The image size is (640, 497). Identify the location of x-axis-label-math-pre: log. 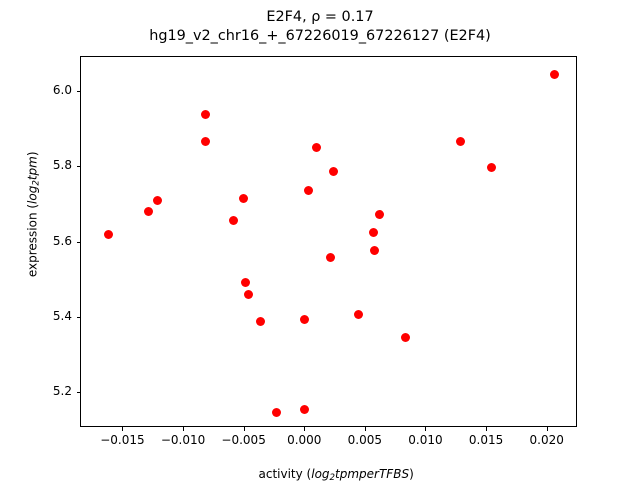
(320, 474).